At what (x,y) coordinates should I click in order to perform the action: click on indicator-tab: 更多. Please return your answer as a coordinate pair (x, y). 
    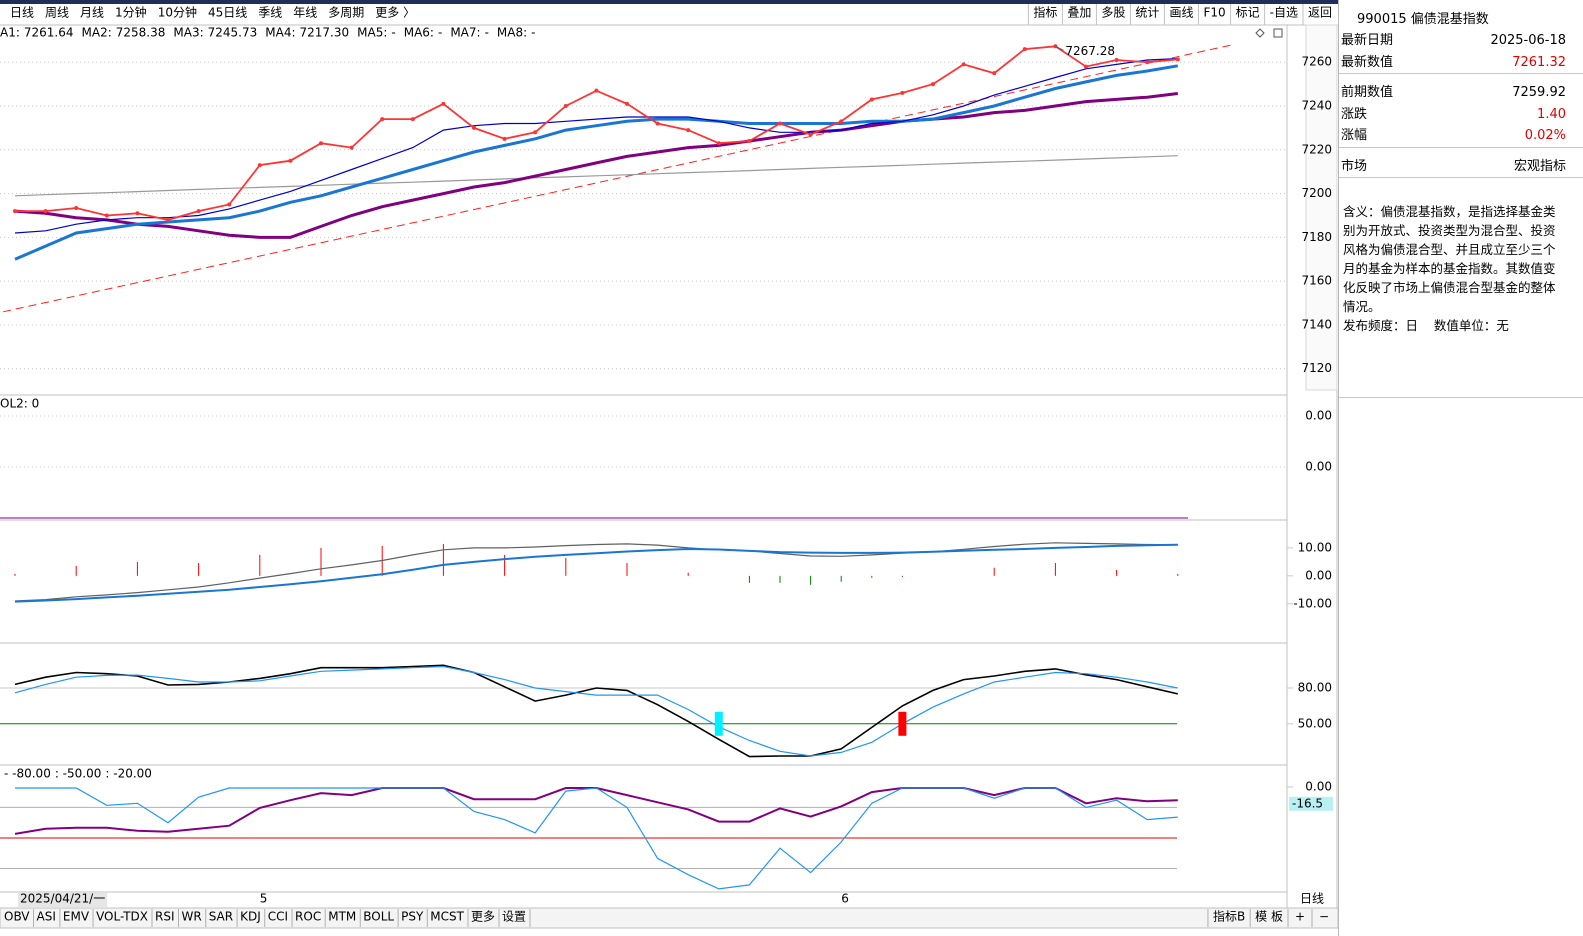
    Looking at the image, I should click on (483, 917).